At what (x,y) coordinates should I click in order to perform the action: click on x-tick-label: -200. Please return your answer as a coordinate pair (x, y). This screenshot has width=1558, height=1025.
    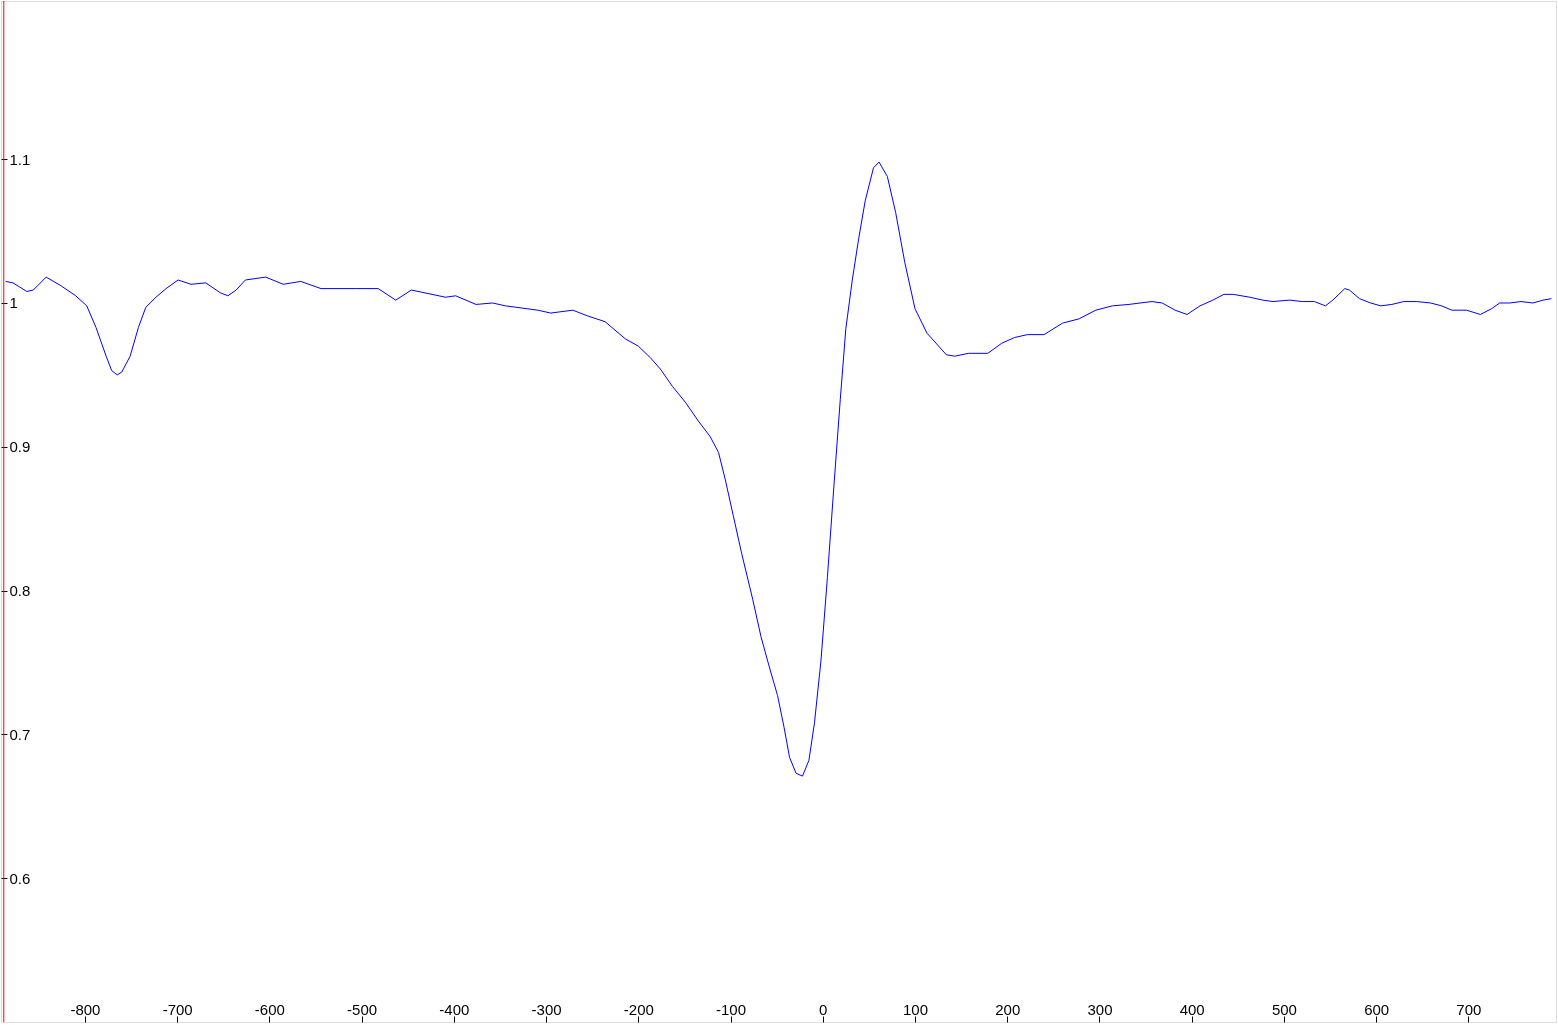
    Looking at the image, I should click on (638, 1009).